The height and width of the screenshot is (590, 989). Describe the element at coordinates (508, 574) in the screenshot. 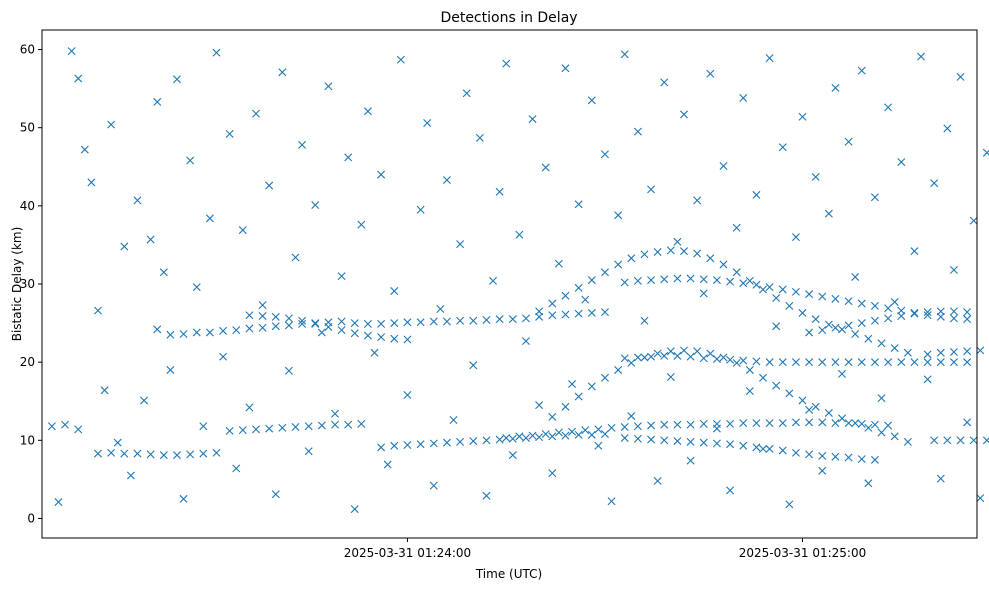

I see `x-axis-label: Time (UTC)` at that location.